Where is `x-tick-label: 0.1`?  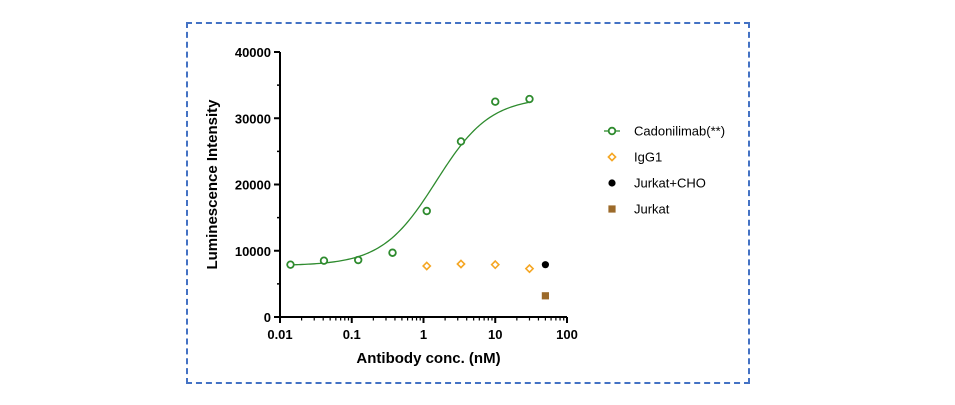 x-tick-label: 0.1 is located at coordinates (352, 334).